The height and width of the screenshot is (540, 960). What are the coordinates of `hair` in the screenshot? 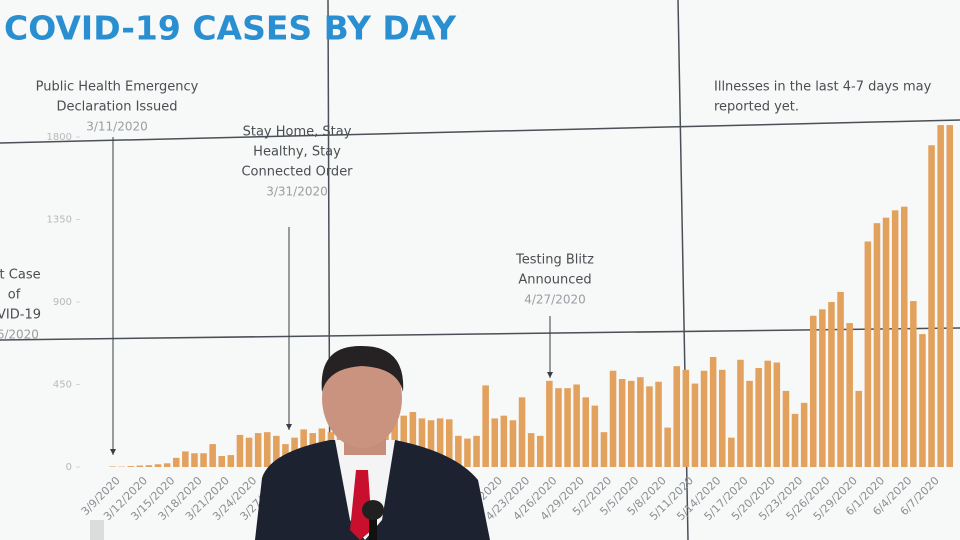 It's located at (362, 368).